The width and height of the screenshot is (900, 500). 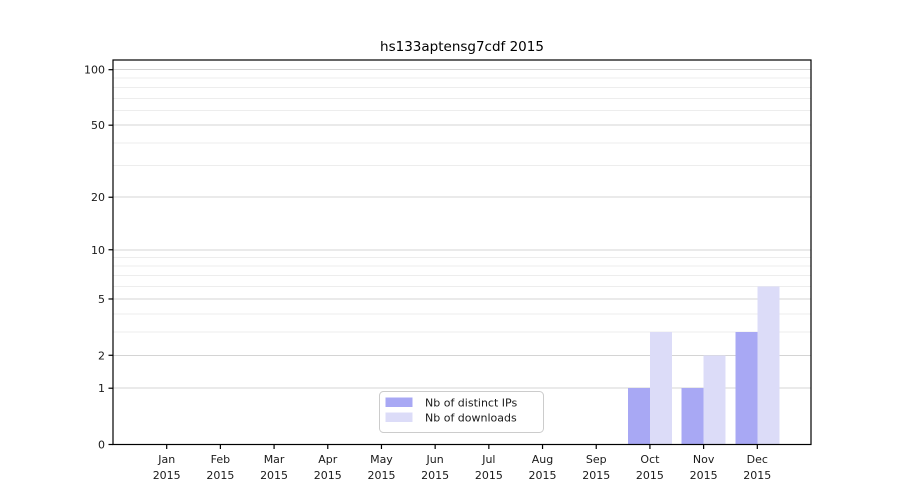 What do you see at coordinates (98, 125) in the screenshot?
I see `y-tick-label: 50` at bounding box center [98, 125].